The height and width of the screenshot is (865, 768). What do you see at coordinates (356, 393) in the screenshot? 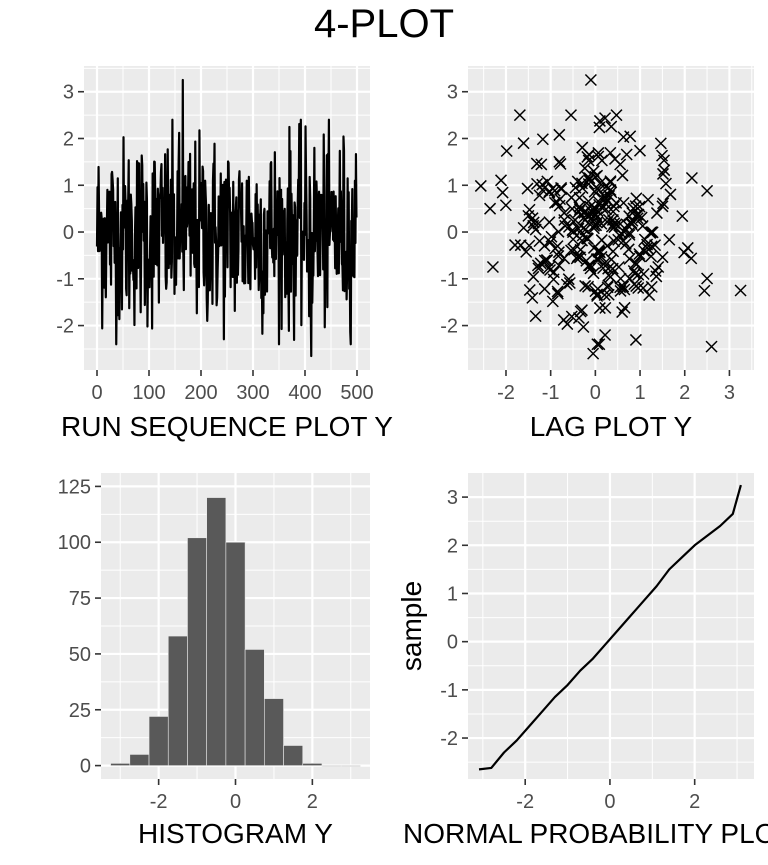
I see `x-tick-label: 500` at bounding box center [356, 393].